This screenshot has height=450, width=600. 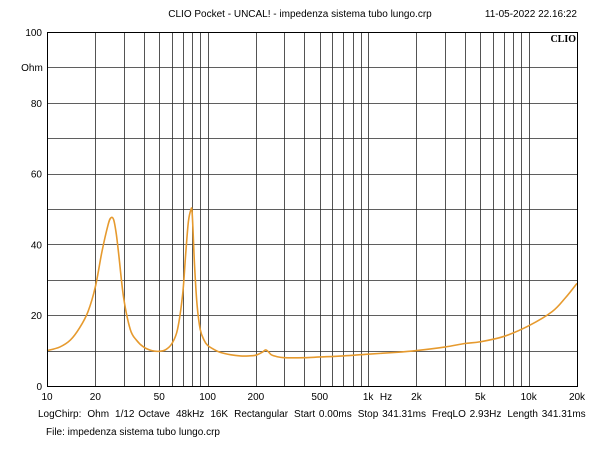 What do you see at coordinates (32, 68) in the screenshot?
I see `y-axis-label: Ohm` at bounding box center [32, 68].